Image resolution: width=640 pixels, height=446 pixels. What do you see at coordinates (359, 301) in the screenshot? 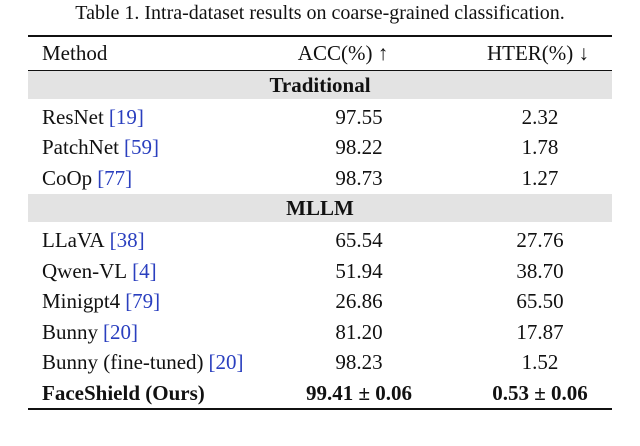
I see `acc-cell: 26.86` at bounding box center [359, 301].